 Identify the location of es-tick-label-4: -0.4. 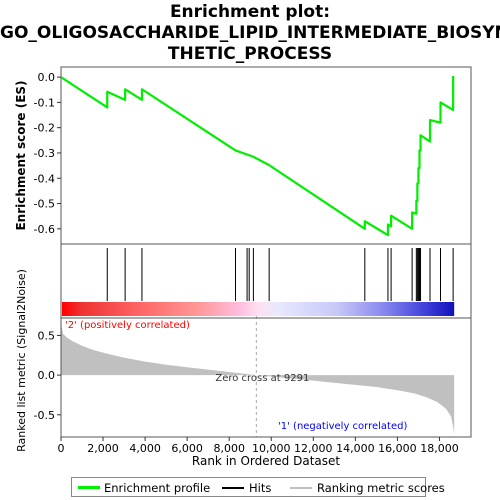
(44, 178).